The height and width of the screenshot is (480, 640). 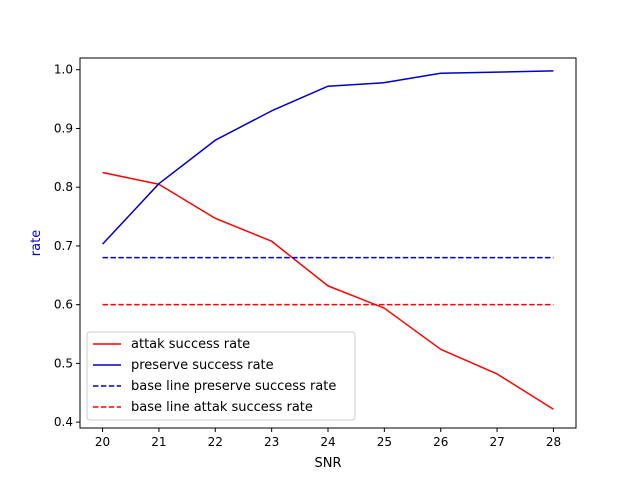 What do you see at coordinates (553, 442) in the screenshot?
I see `x-tick-label: 28` at bounding box center [553, 442].